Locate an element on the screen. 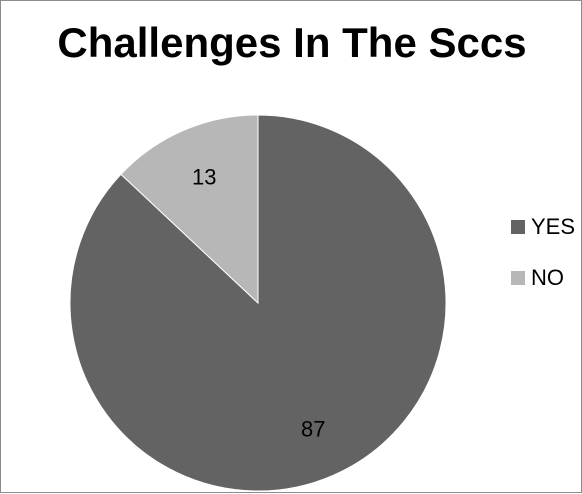  data-label-no: 13 is located at coordinates (204, 177).